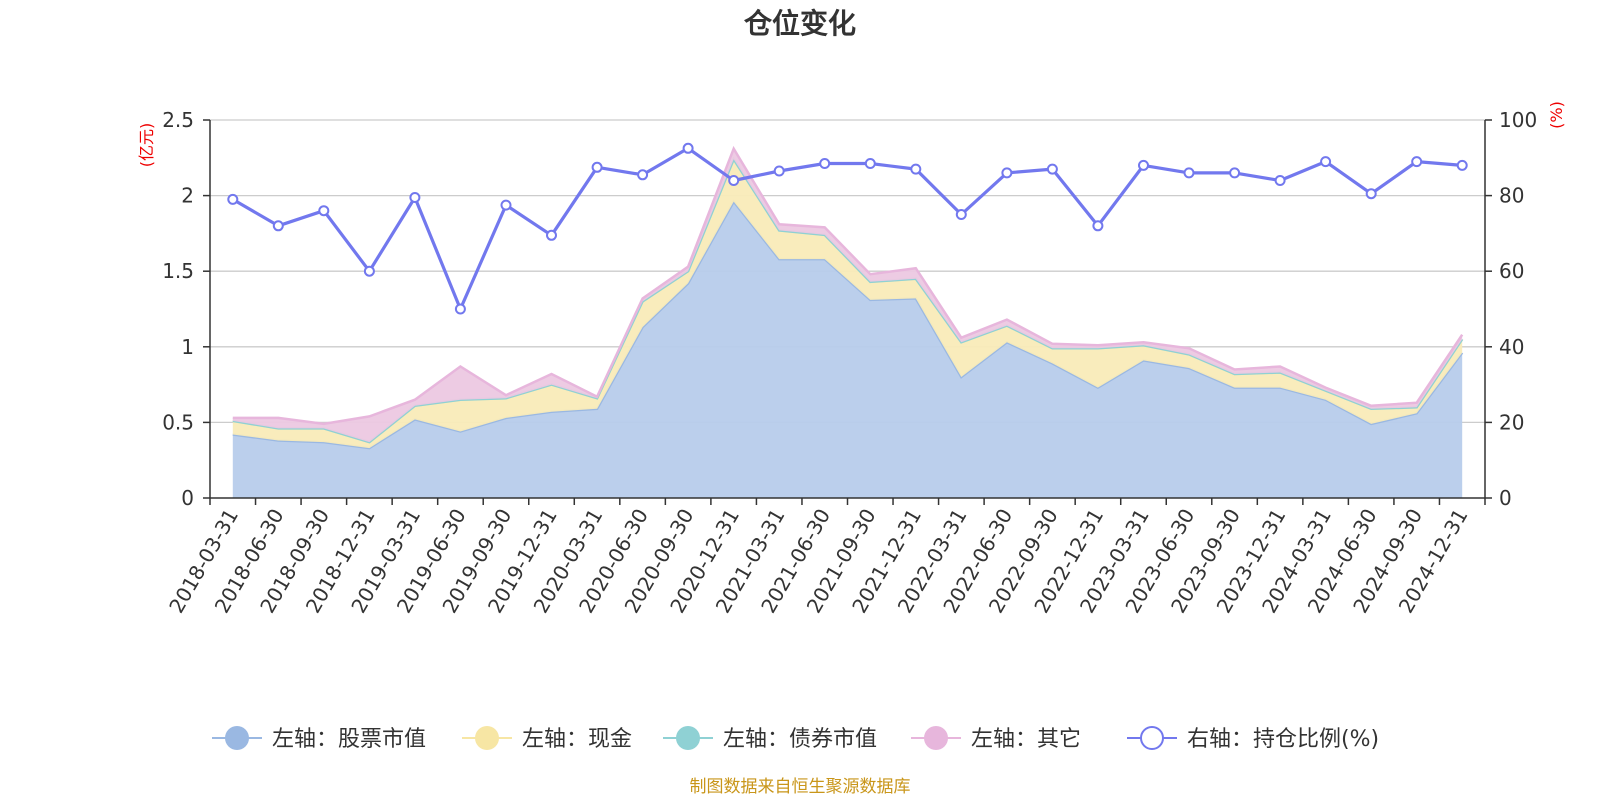  What do you see at coordinates (187, 498) in the screenshot?
I see `left-axis-tick-label: 0` at bounding box center [187, 498].